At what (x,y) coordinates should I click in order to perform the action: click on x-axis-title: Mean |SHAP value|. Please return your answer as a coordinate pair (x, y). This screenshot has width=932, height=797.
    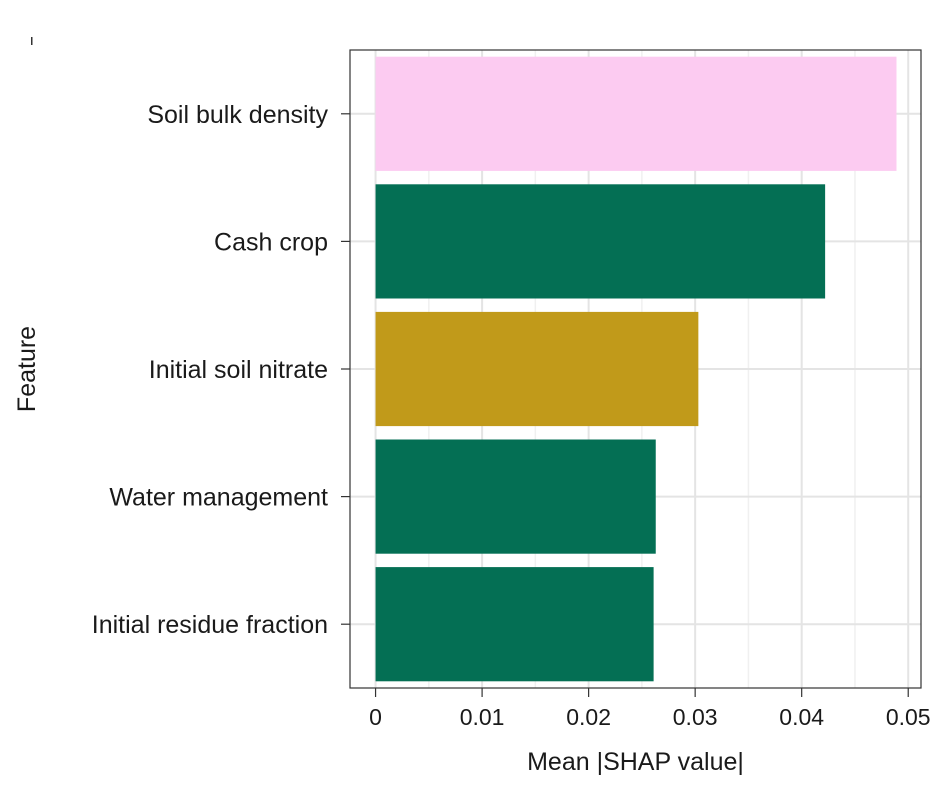
    Looking at the image, I should click on (635, 762).